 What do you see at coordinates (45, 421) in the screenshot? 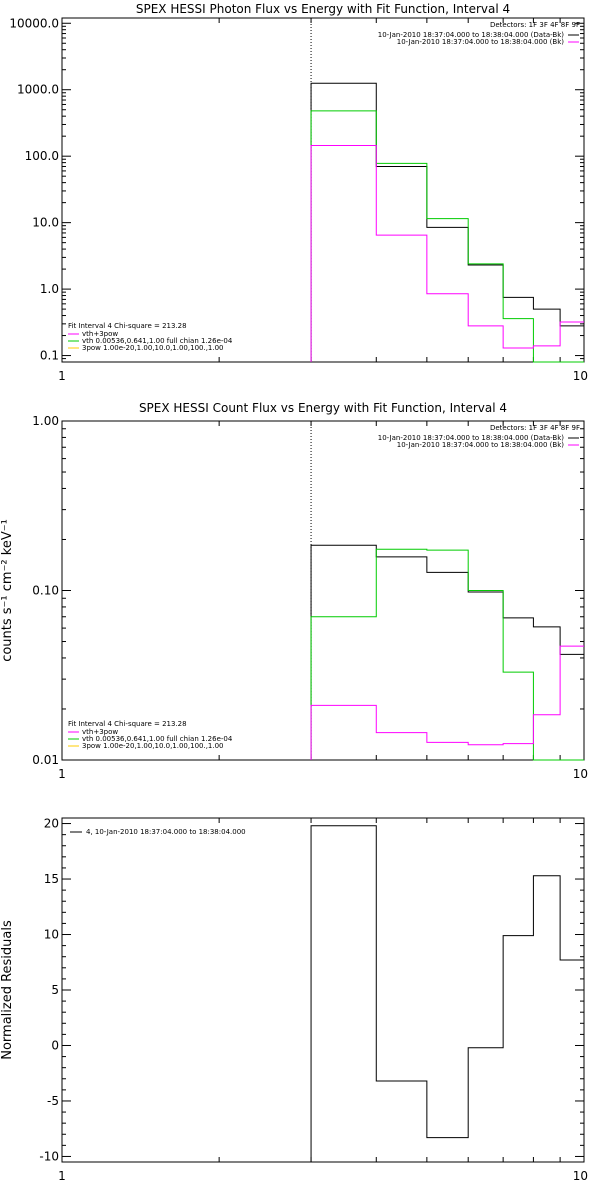
I see `y-tick-label: 1.00` at bounding box center [45, 421].